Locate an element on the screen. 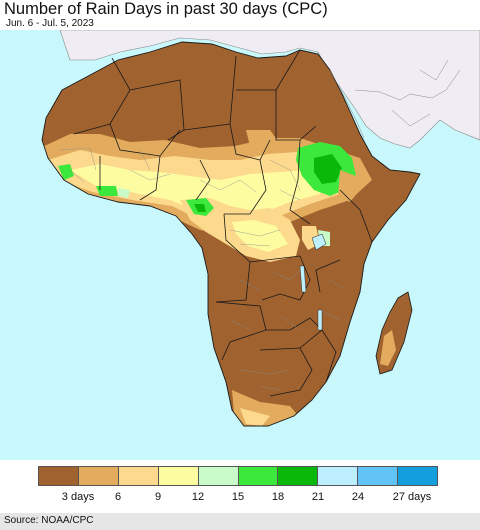 This screenshot has height=530, width=480. legend-label: 6 is located at coordinates (118, 497).